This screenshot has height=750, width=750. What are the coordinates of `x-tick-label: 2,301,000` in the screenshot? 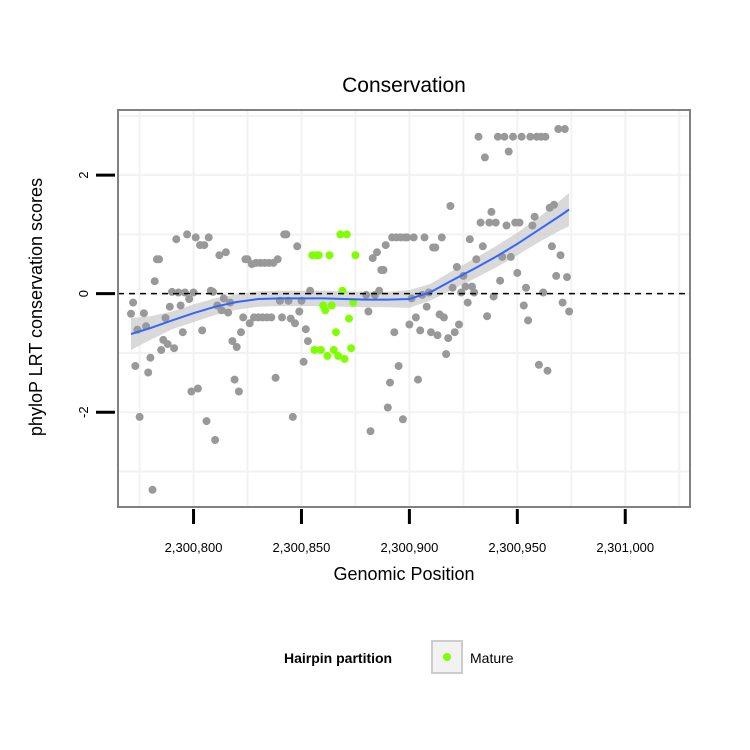 It's located at (625, 547).